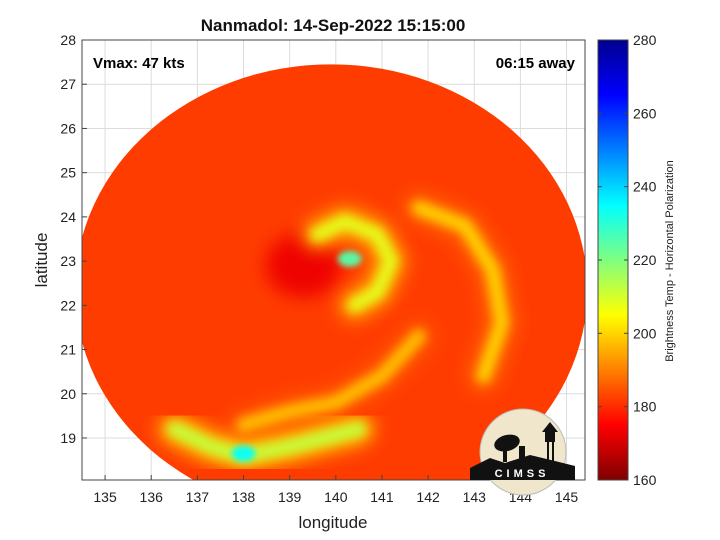  I want to click on y-tick-label: 20, so click(68, 394).